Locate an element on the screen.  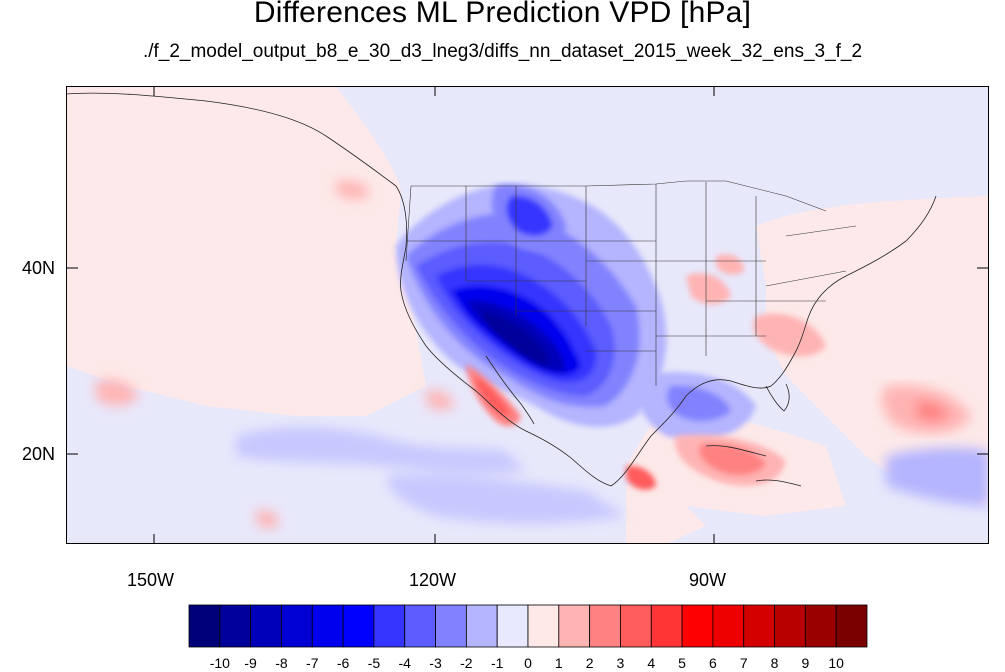
colorbar-label: -2 is located at coordinates (466, 663).